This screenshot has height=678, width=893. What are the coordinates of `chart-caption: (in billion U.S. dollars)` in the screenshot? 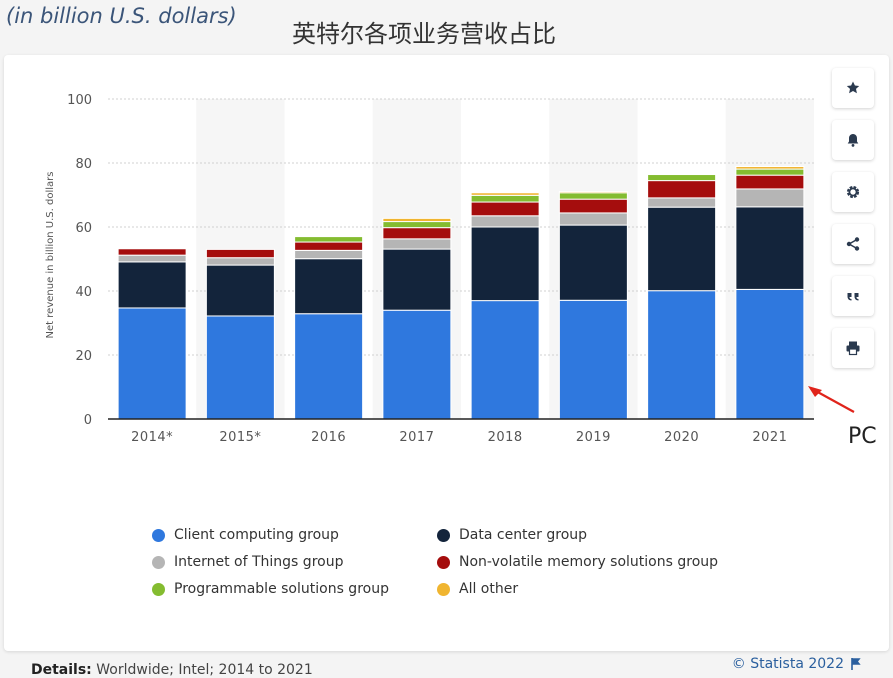 It's located at (121, 16).